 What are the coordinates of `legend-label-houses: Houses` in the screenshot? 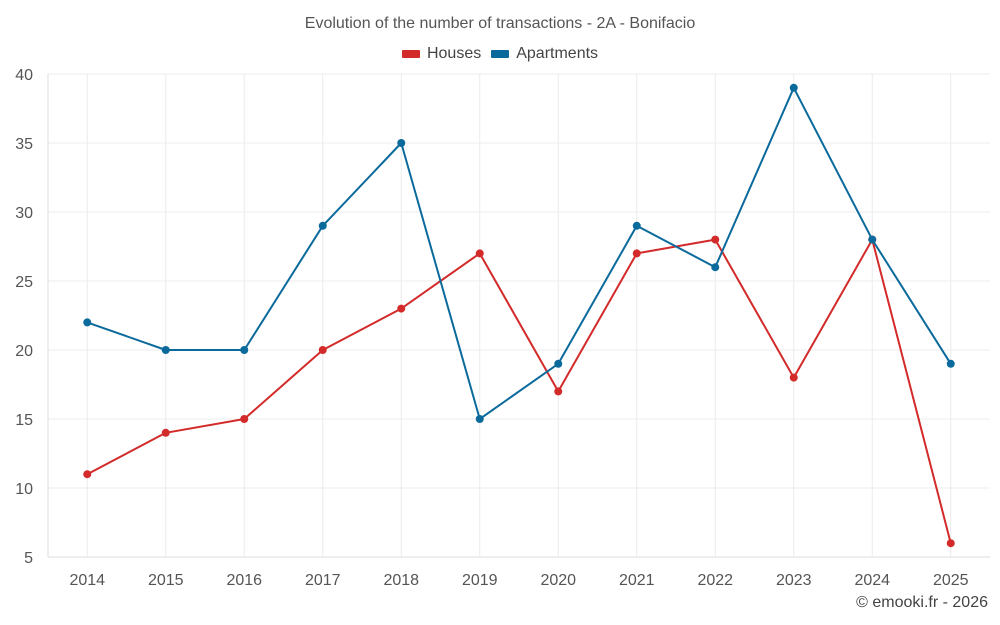 It's located at (454, 53).